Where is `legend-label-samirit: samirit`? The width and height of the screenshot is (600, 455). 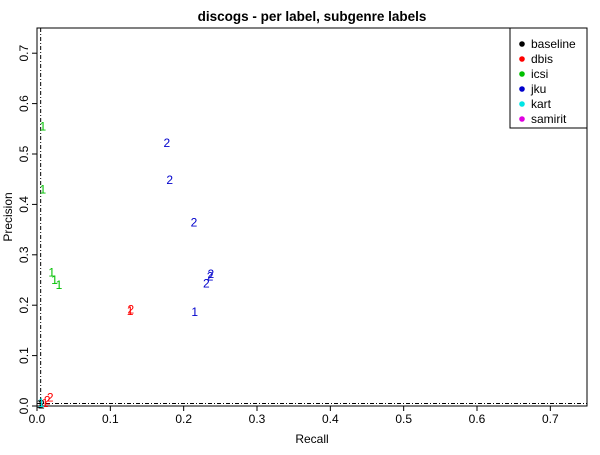
legend-label-samirit: samirit is located at coordinates (549, 119).